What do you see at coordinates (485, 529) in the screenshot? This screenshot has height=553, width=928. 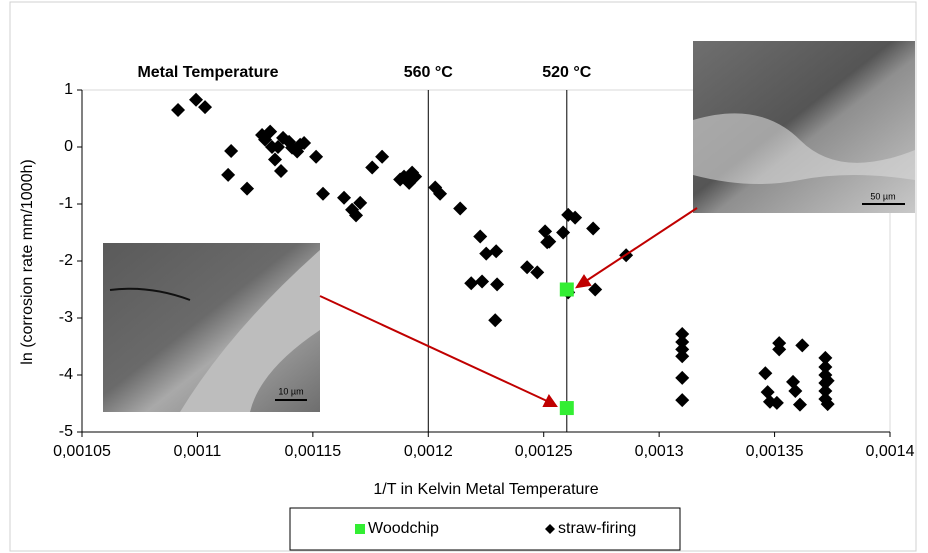 I see `legend: Woodchip straw-firing` at bounding box center [485, 529].